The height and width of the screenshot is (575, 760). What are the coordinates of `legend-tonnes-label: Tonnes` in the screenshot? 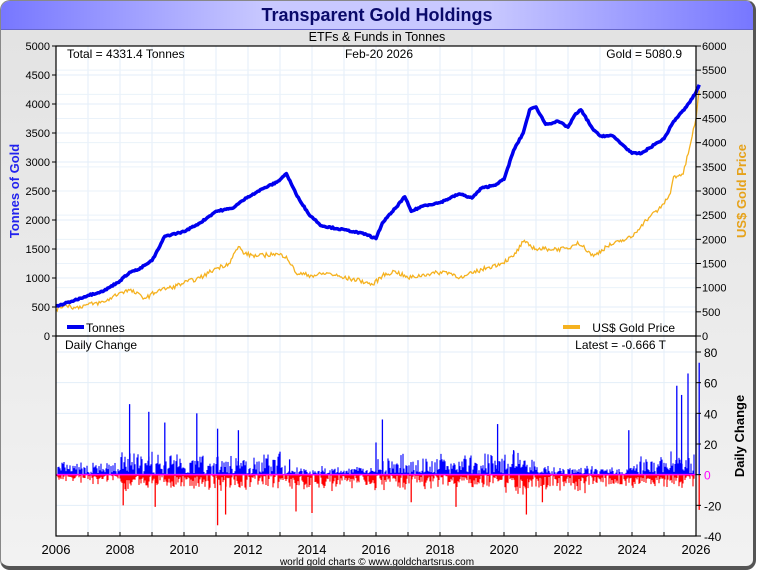 It's located at (105, 328).